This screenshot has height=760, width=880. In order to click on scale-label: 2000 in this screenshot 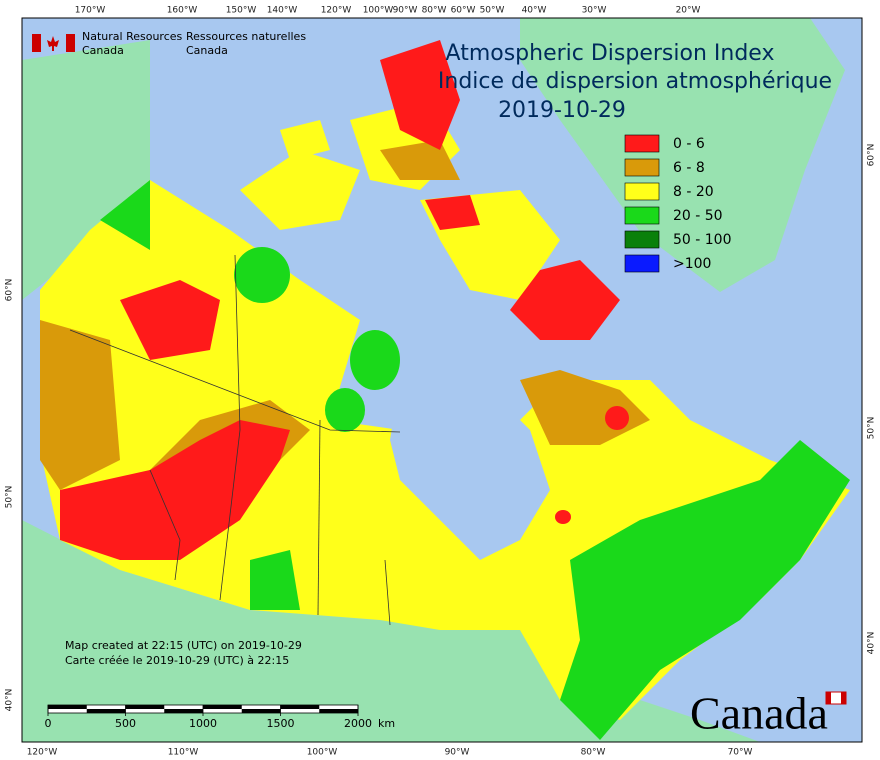, I will do `click(358, 723)`.